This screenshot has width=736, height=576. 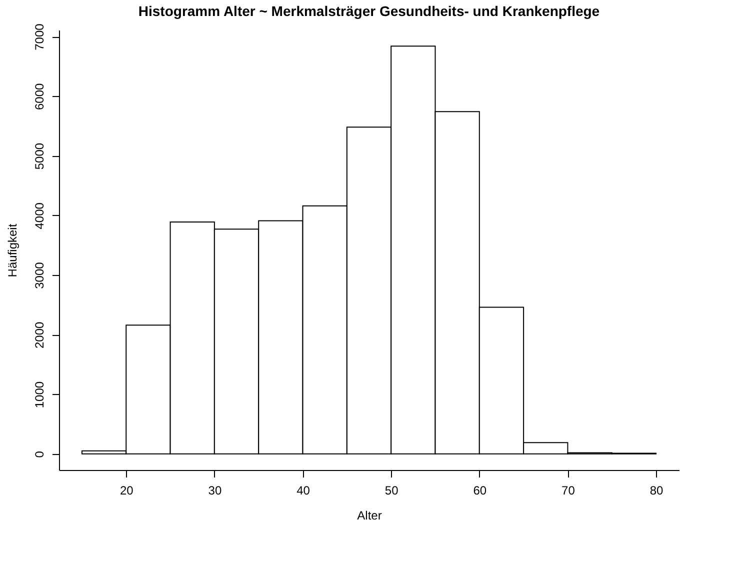 I want to click on y-tick-label: 4000, so click(x=39, y=216).